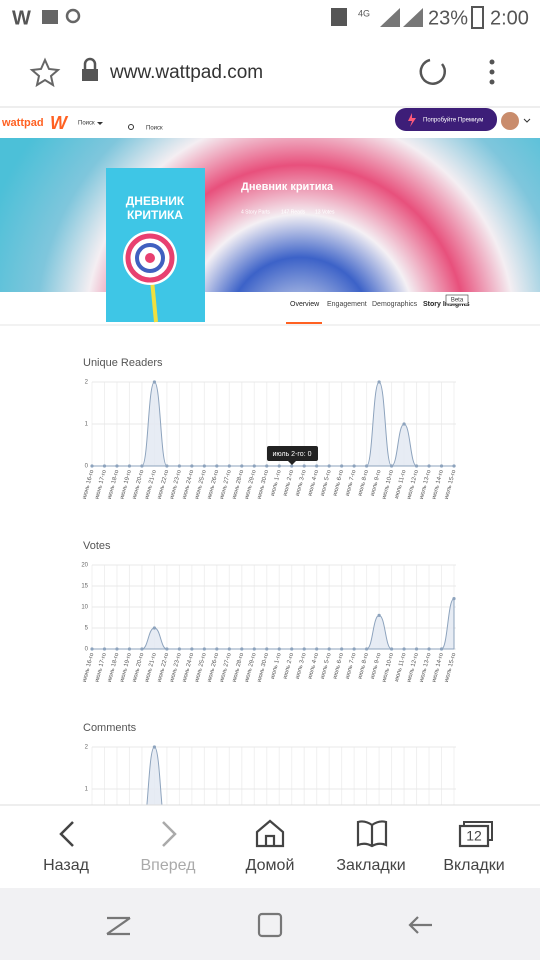 This screenshot has height=960, width=540. What do you see at coordinates (270, 17) in the screenshot?
I see `status-bar: W 4G 23% 2:00` at bounding box center [270, 17].